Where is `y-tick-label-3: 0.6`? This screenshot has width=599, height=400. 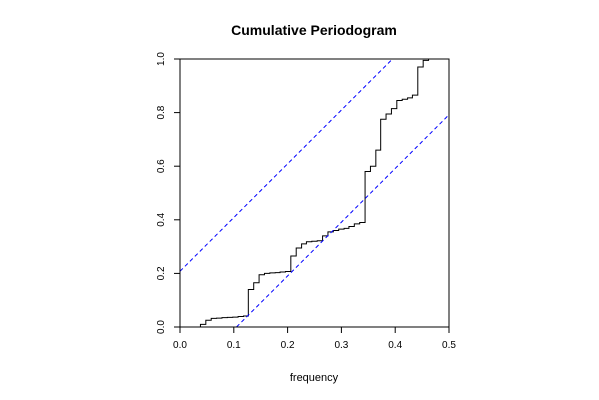 y-tick-label-3: 0.6 is located at coordinates (161, 166).